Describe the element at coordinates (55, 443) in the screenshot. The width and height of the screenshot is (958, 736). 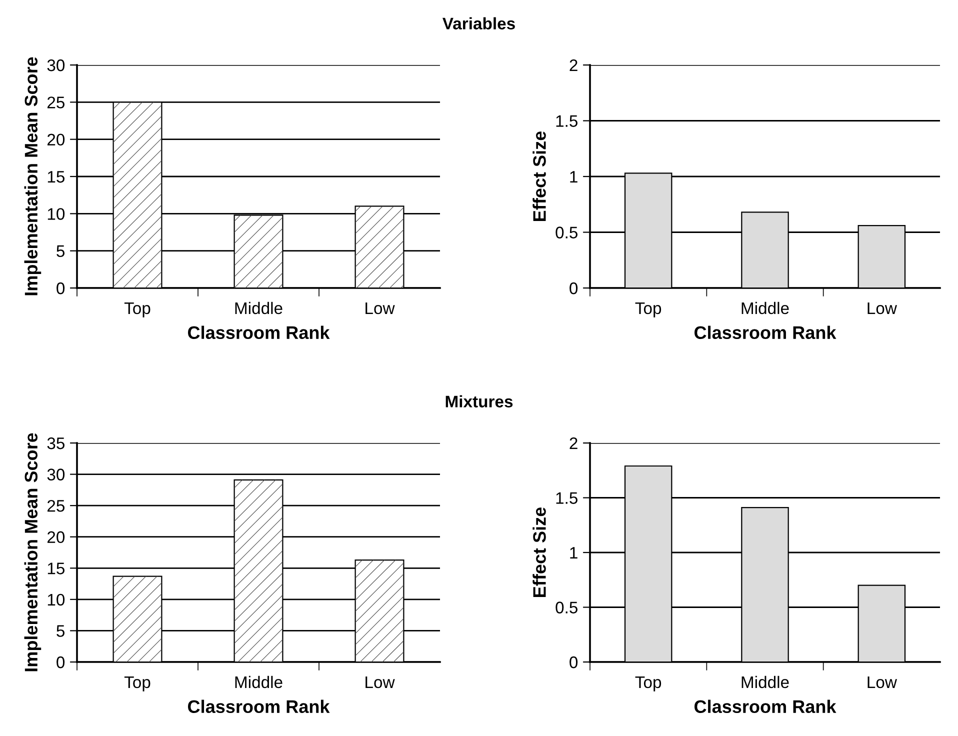
I see `y-tick-label: 35` at that location.